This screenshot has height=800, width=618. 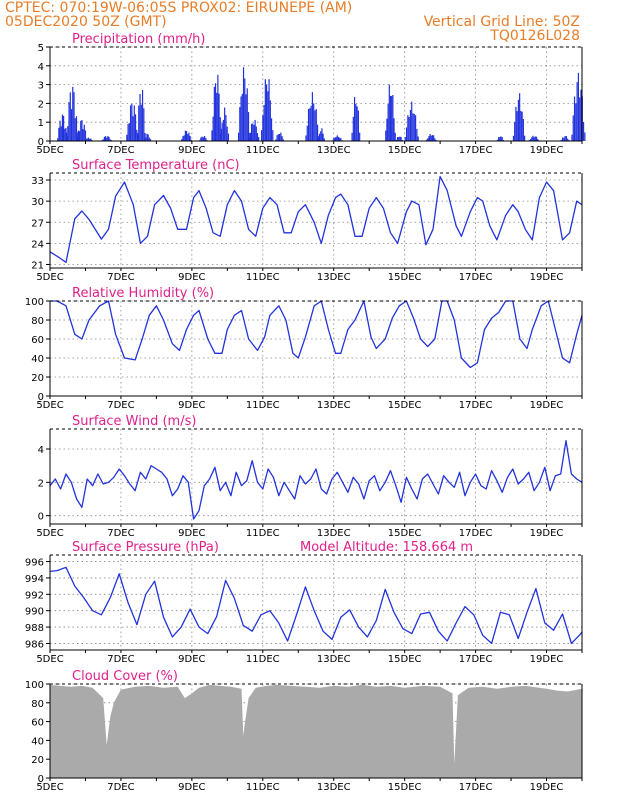 What do you see at coordinates (37, 359) in the screenshot?
I see `y-tick-label: 40` at bounding box center [37, 359].